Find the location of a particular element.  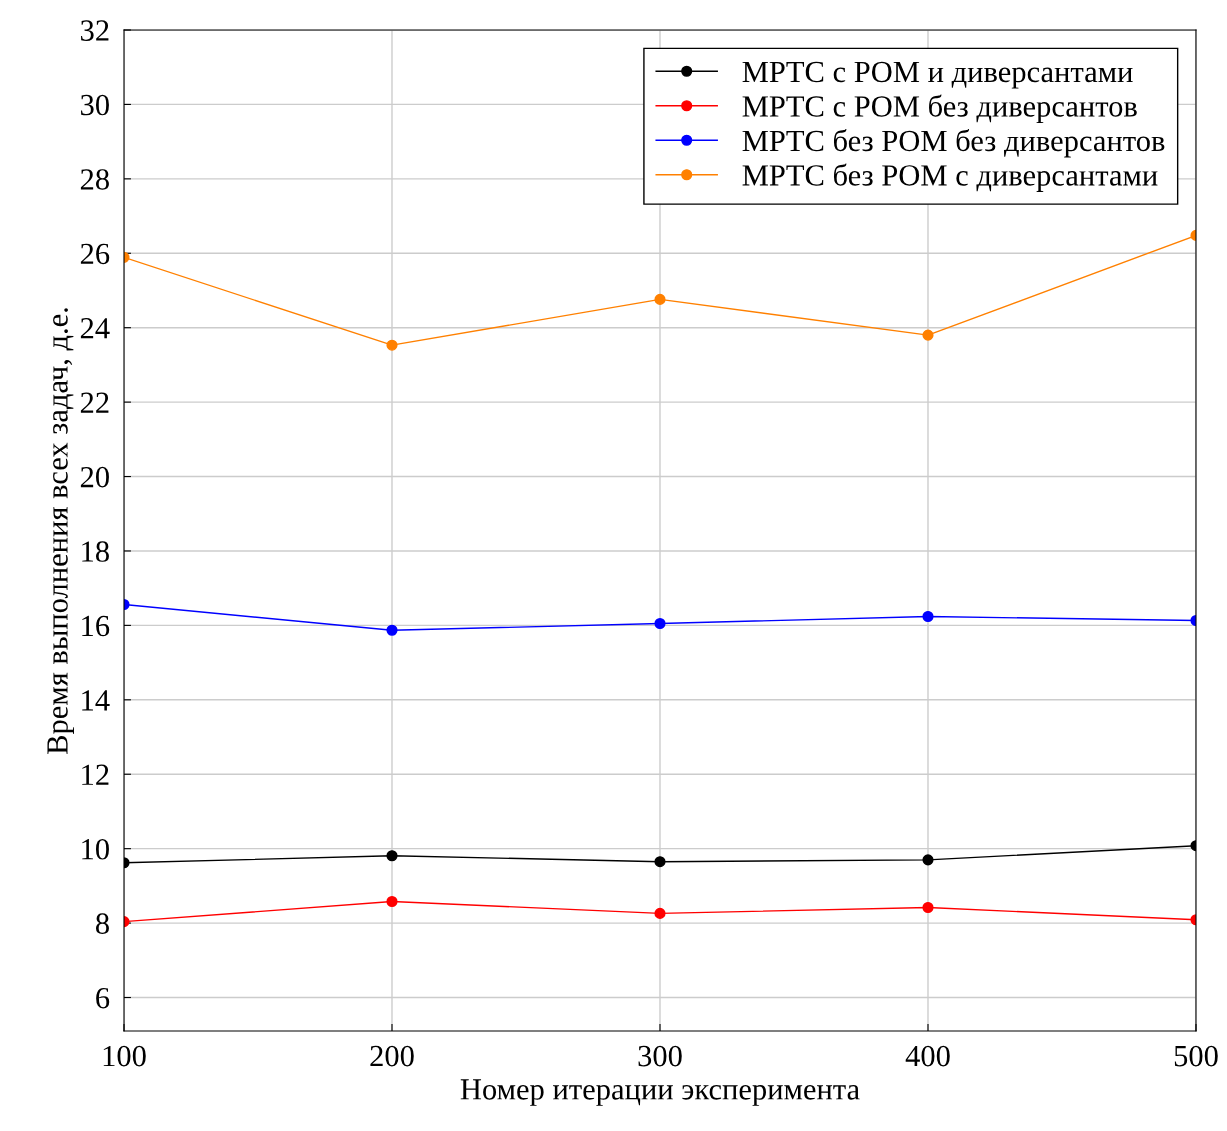

x-tick-label: 200 is located at coordinates (392, 1056).